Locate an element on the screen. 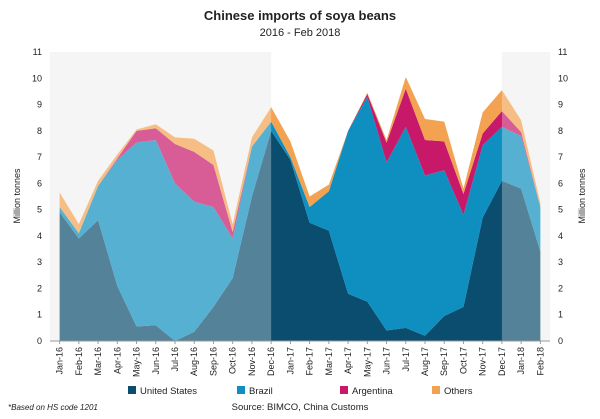 The width and height of the screenshot is (600, 419). y-tick-label-left: 10 is located at coordinates (37, 78).